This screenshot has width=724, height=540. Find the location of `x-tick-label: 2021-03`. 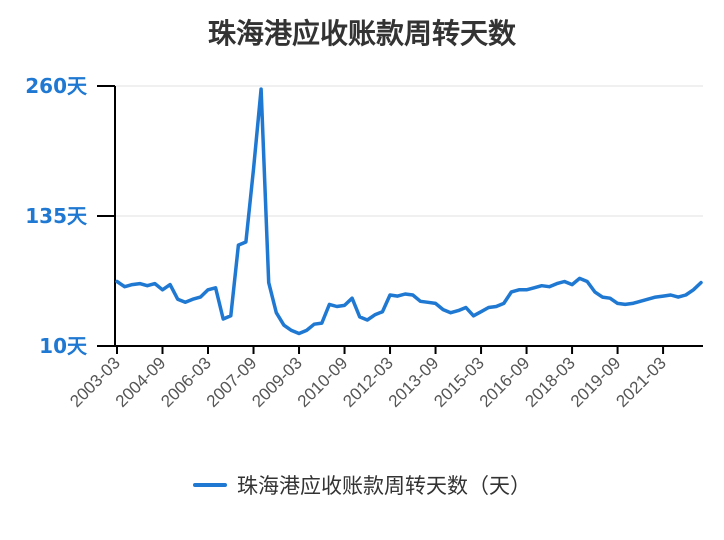

x-tick-label: 2021-03 is located at coordinates (641, 382).